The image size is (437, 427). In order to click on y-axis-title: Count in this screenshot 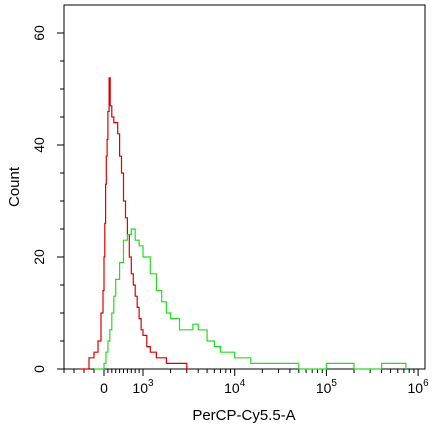, I will do `click(14, 186)`.